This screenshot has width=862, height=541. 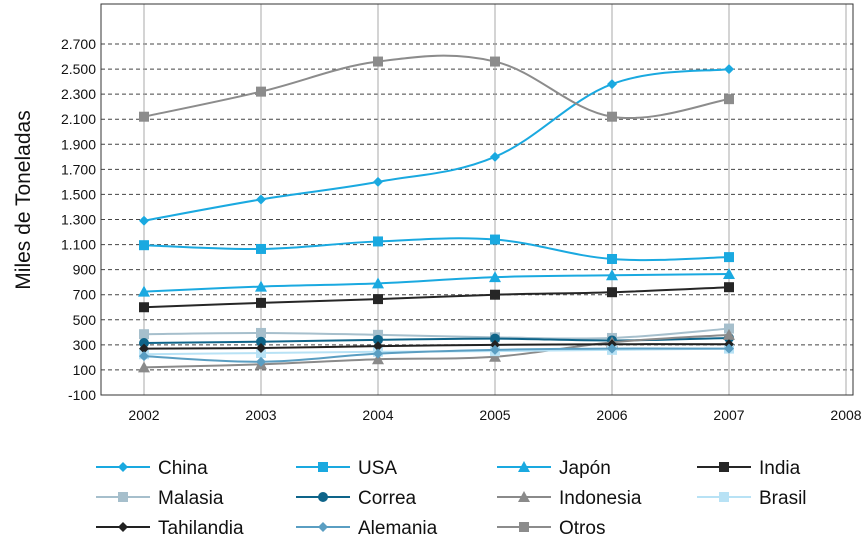 I want to click on x-tick-label: 2006, so click(x=611, y=415).